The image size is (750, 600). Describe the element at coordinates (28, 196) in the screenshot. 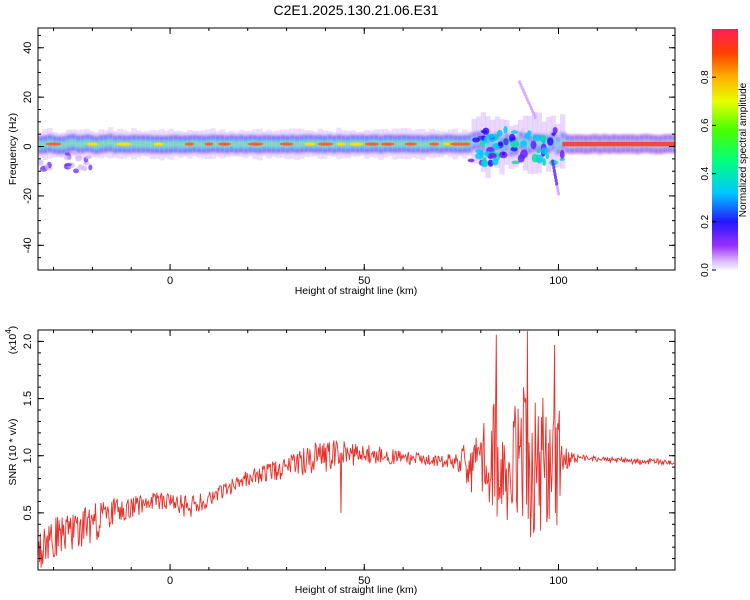

I see `spectrogram-ytick-label: -20` at that location.